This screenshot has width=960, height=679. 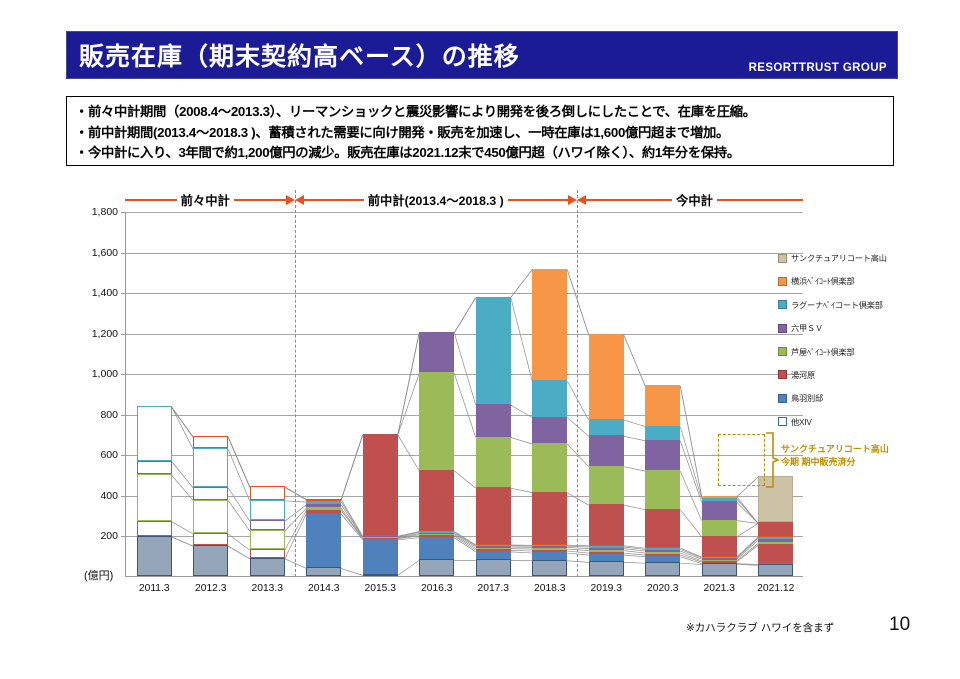 What do you see at coordinates (154, 588) in the screenshot?
I see `x-axis-label: 2011.3` at bounding box center [154, 588].